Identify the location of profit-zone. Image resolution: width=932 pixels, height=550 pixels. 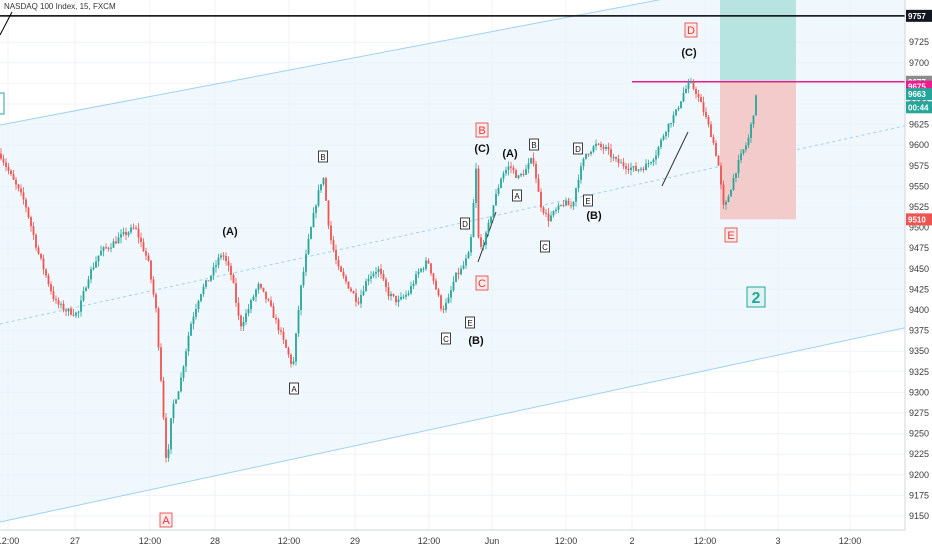
(758, 41).